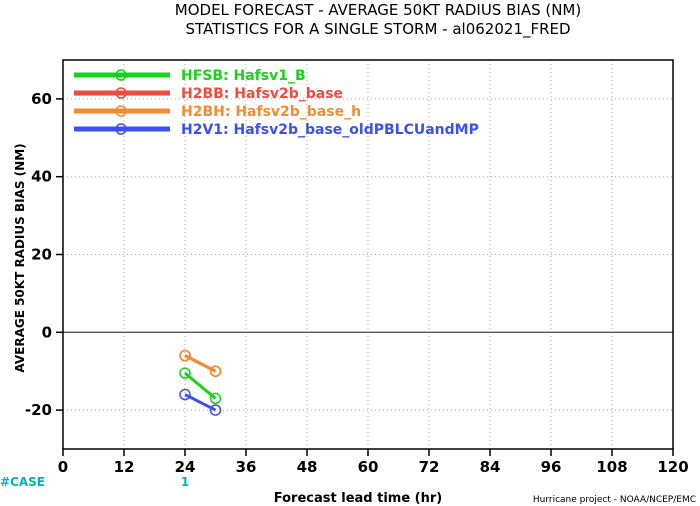  I want to click on case-counts: 1, so click(185, 482).